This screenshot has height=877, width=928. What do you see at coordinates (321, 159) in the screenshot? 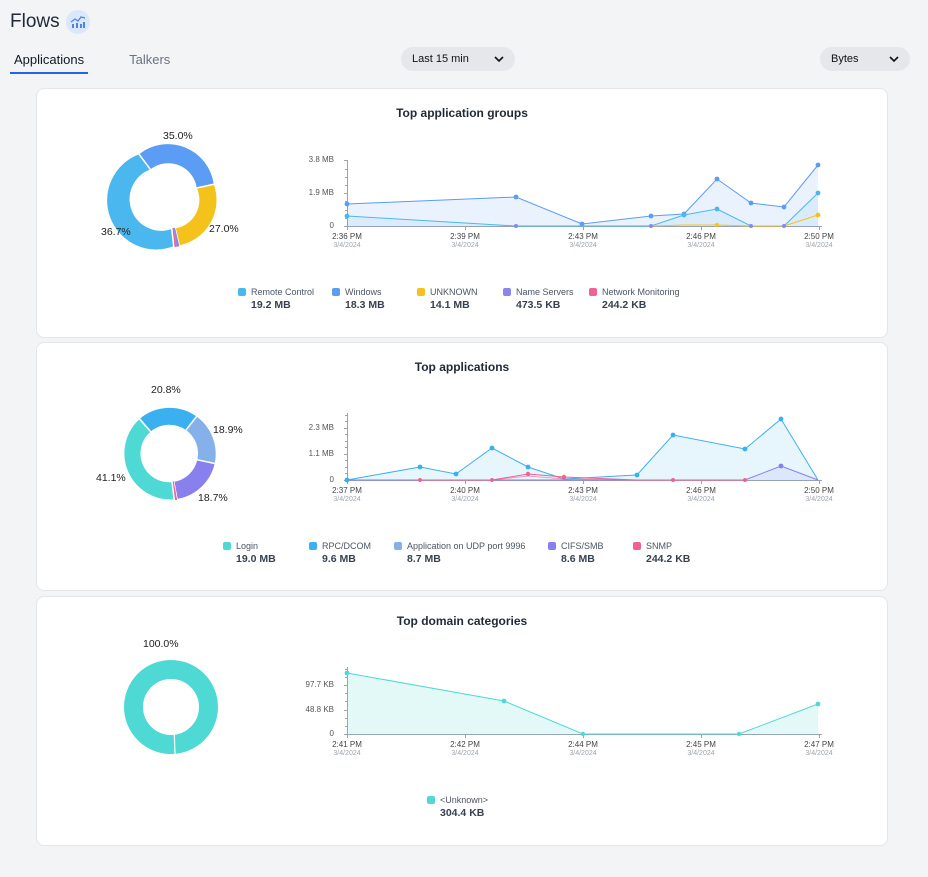
I see `y-tick-label: 3.8 MB` at bounding box center [321, 159].